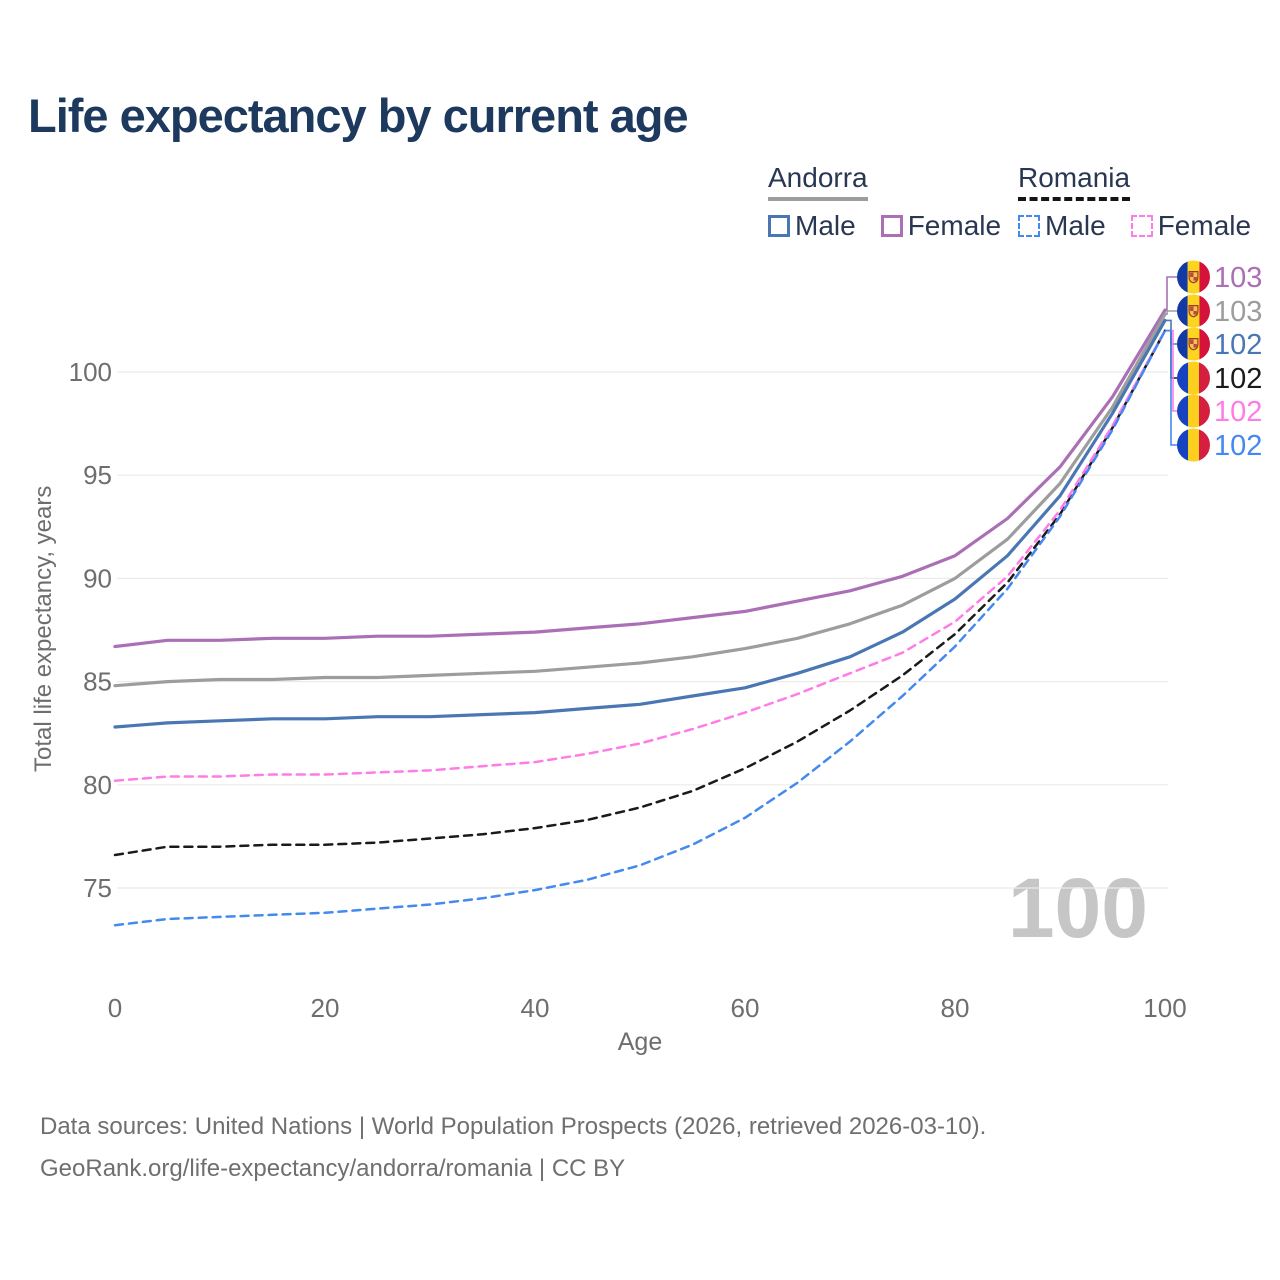 This screenshot has width=1280, height=1280. Describe the element at coordinates (891, 226) in the screenshot. I see `andorra-female-swatch-icon` at that location.